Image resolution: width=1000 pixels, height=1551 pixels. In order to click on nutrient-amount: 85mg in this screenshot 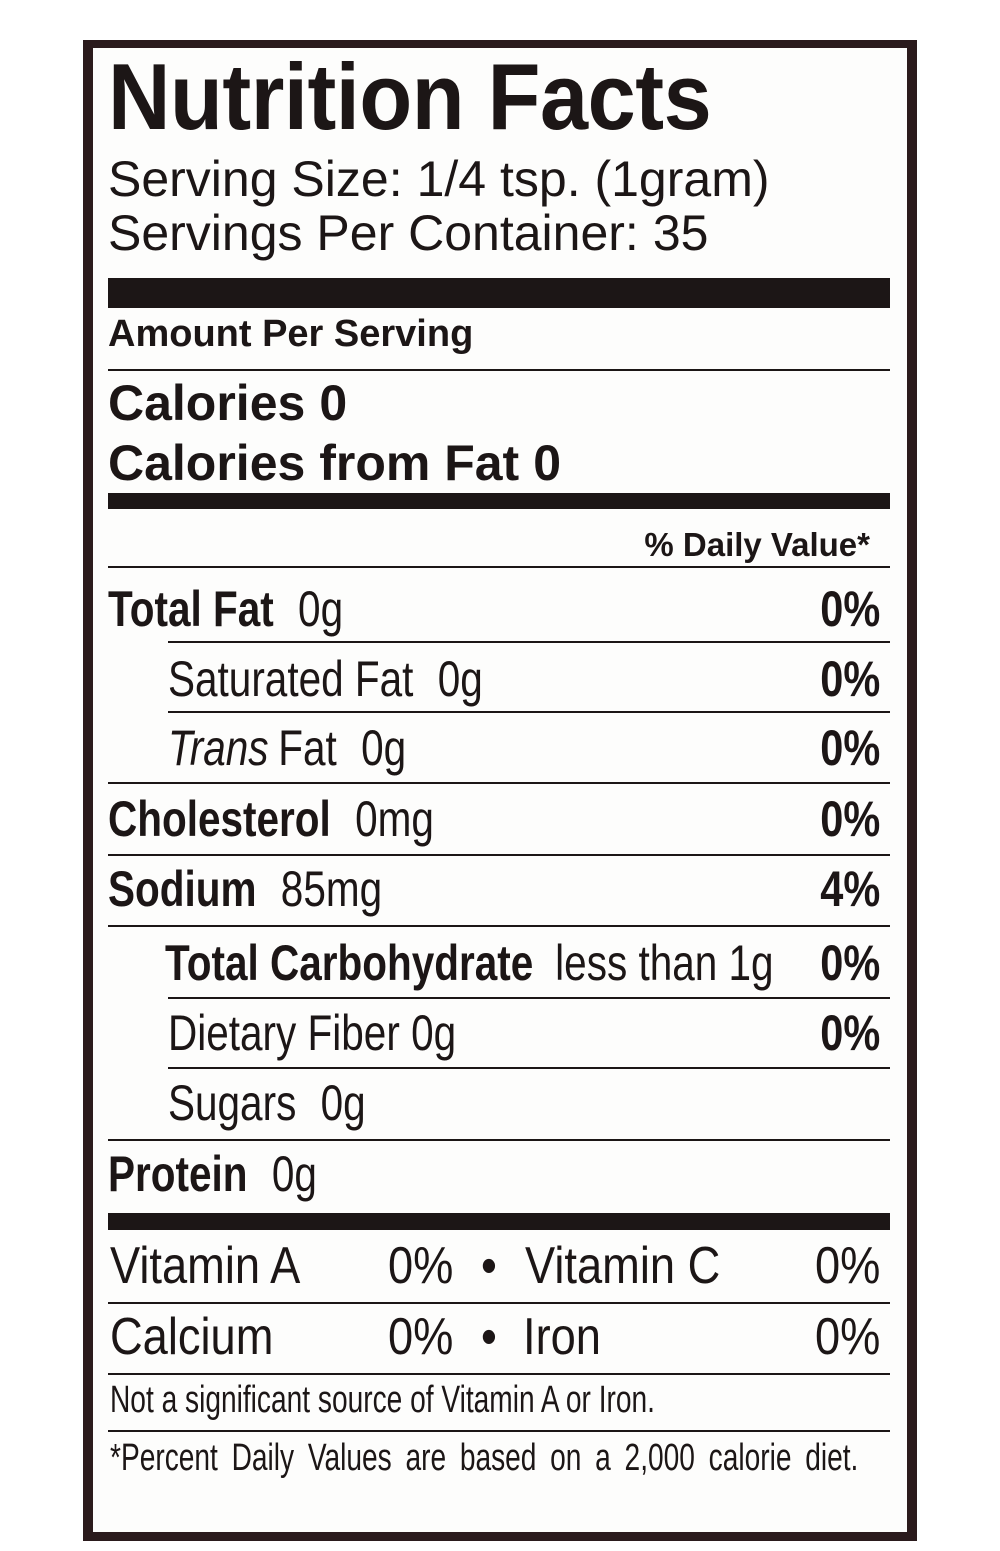, I will do `click(331, 889)`.